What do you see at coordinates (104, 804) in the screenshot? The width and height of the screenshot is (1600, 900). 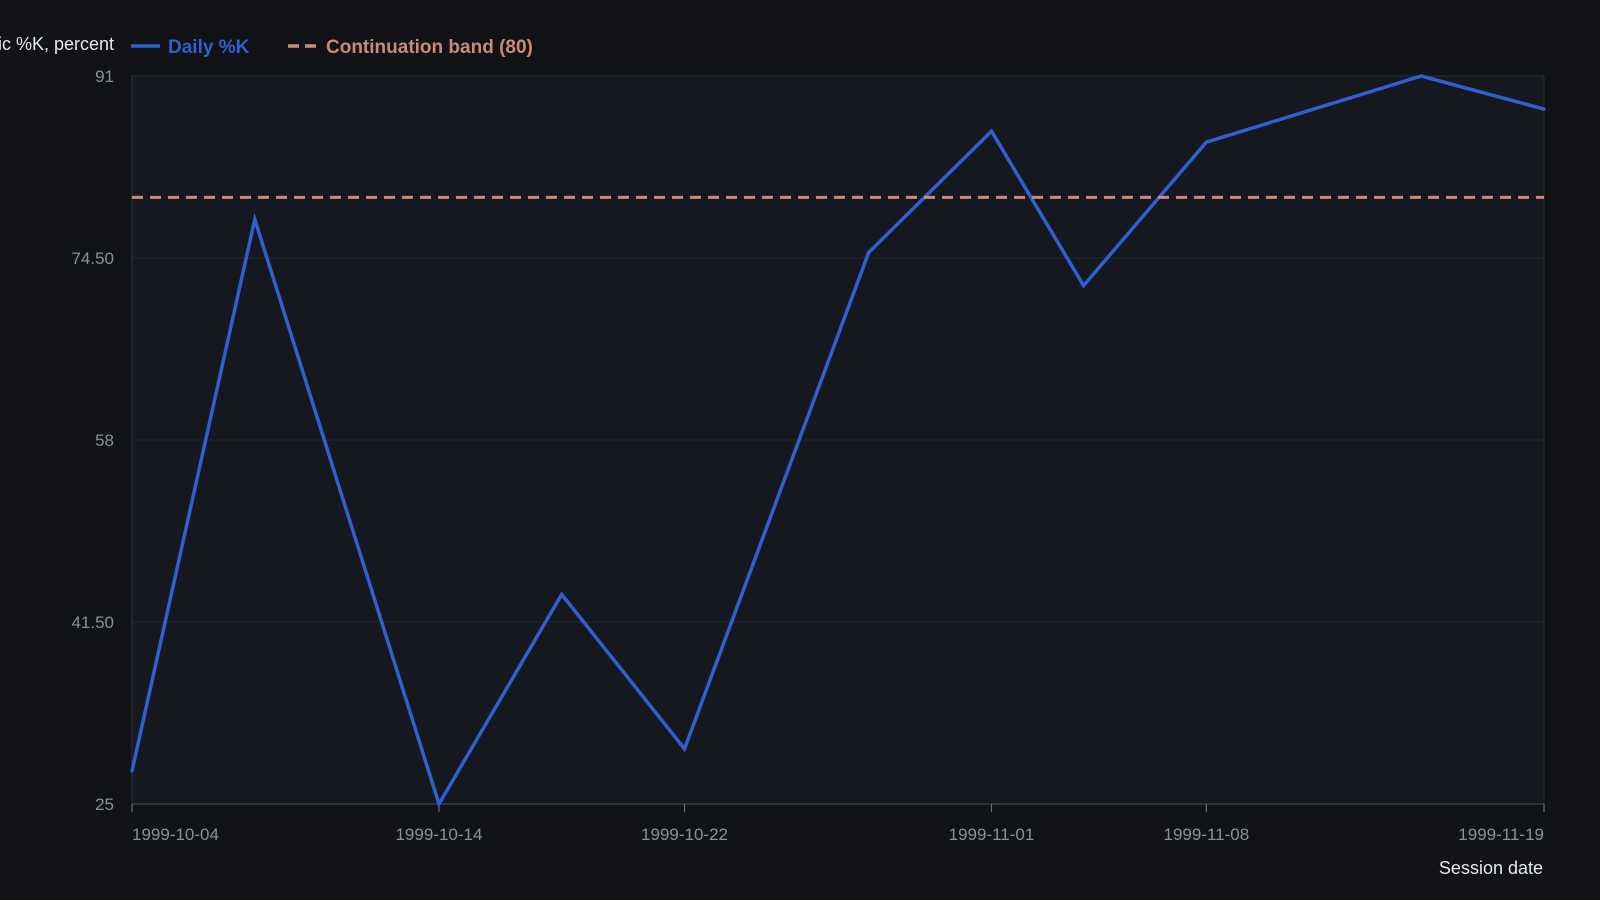 I see `y-tick-label: 25` at bounding box center [104, 804].